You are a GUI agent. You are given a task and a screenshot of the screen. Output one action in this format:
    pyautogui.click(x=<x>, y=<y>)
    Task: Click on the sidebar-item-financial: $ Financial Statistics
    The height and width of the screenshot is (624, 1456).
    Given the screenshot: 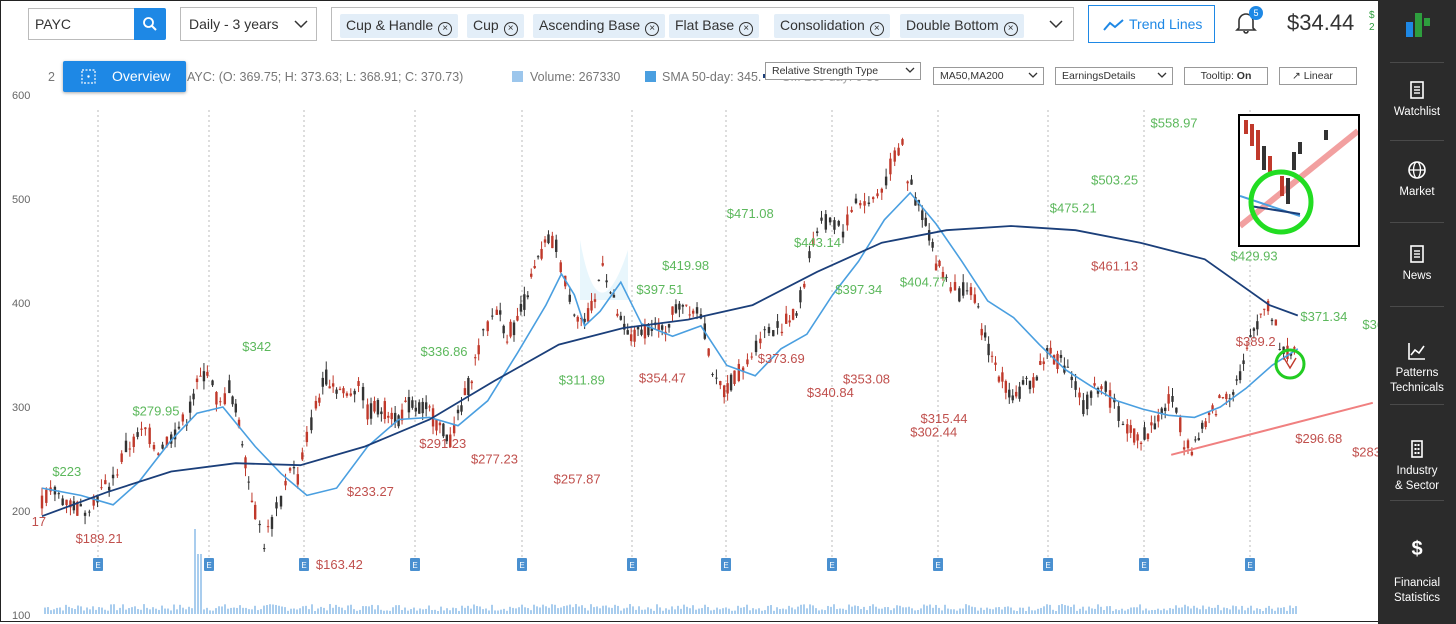 What is the action you would take?
    pyautogui.click(x=1417, y=571)
    